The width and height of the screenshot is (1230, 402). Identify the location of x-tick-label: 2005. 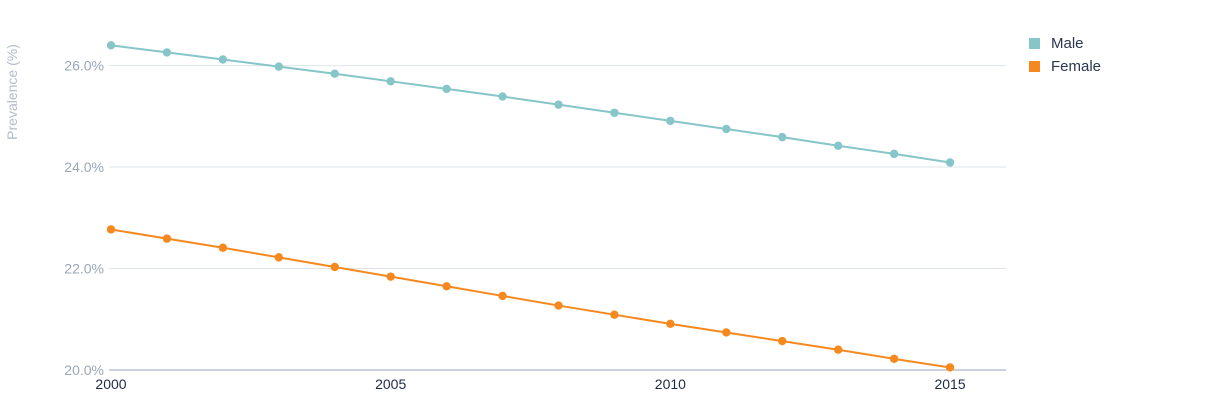
(390, 384).